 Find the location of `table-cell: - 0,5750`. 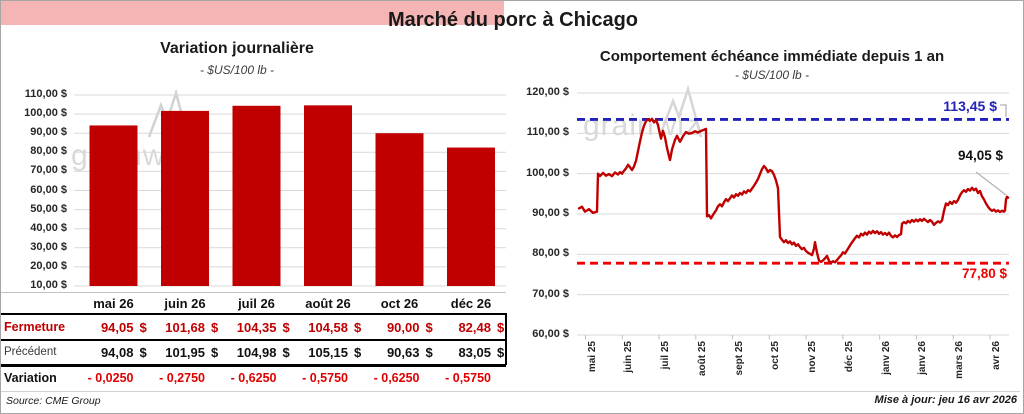

table-cell: - 0,5750 is located at coordinates (328, 378).